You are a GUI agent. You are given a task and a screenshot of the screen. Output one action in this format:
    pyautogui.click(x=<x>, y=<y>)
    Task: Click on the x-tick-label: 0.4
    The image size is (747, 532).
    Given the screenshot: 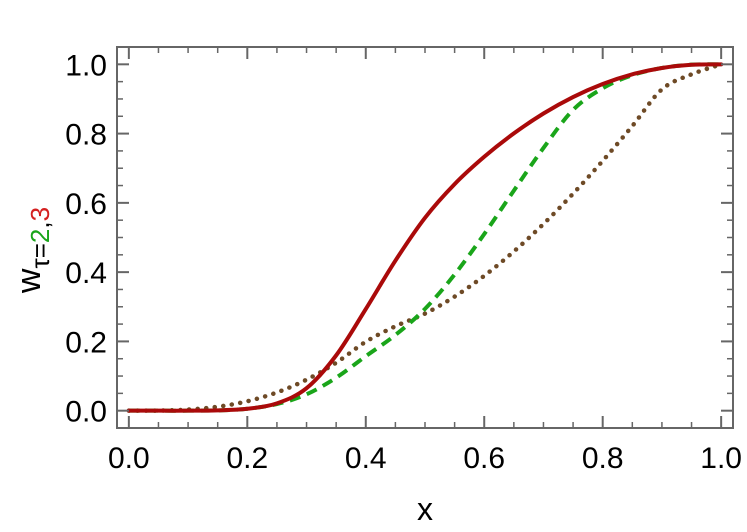 What is the action you would take?
    pyautogui.click(x=366, y=458)
    